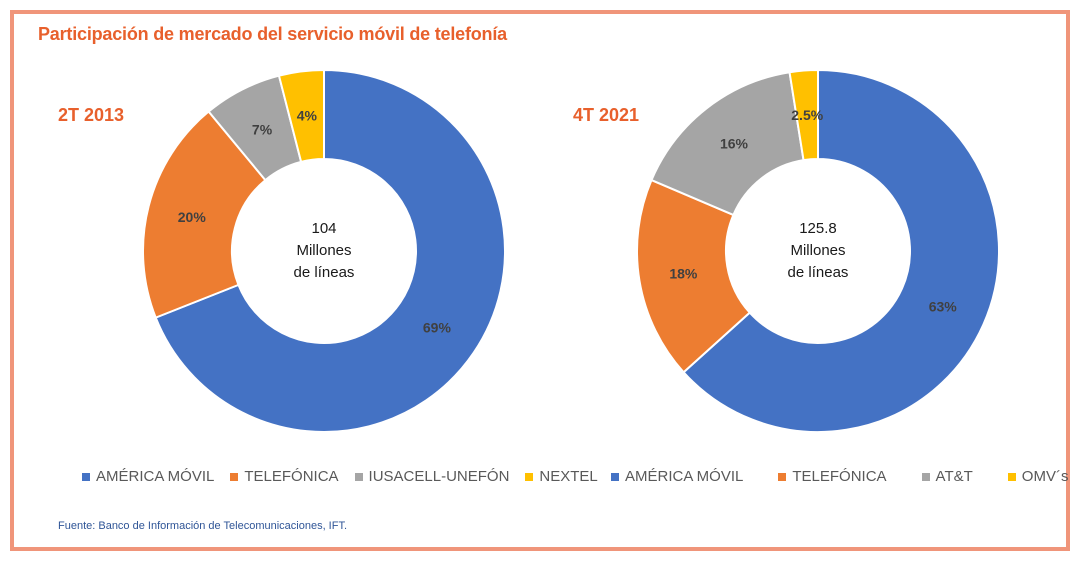 The height and width of the screenshot is (567, 1087). Describe the element at coordinates (954, 476) in the screenshot. I see `legend-label: AT&T` at that location.